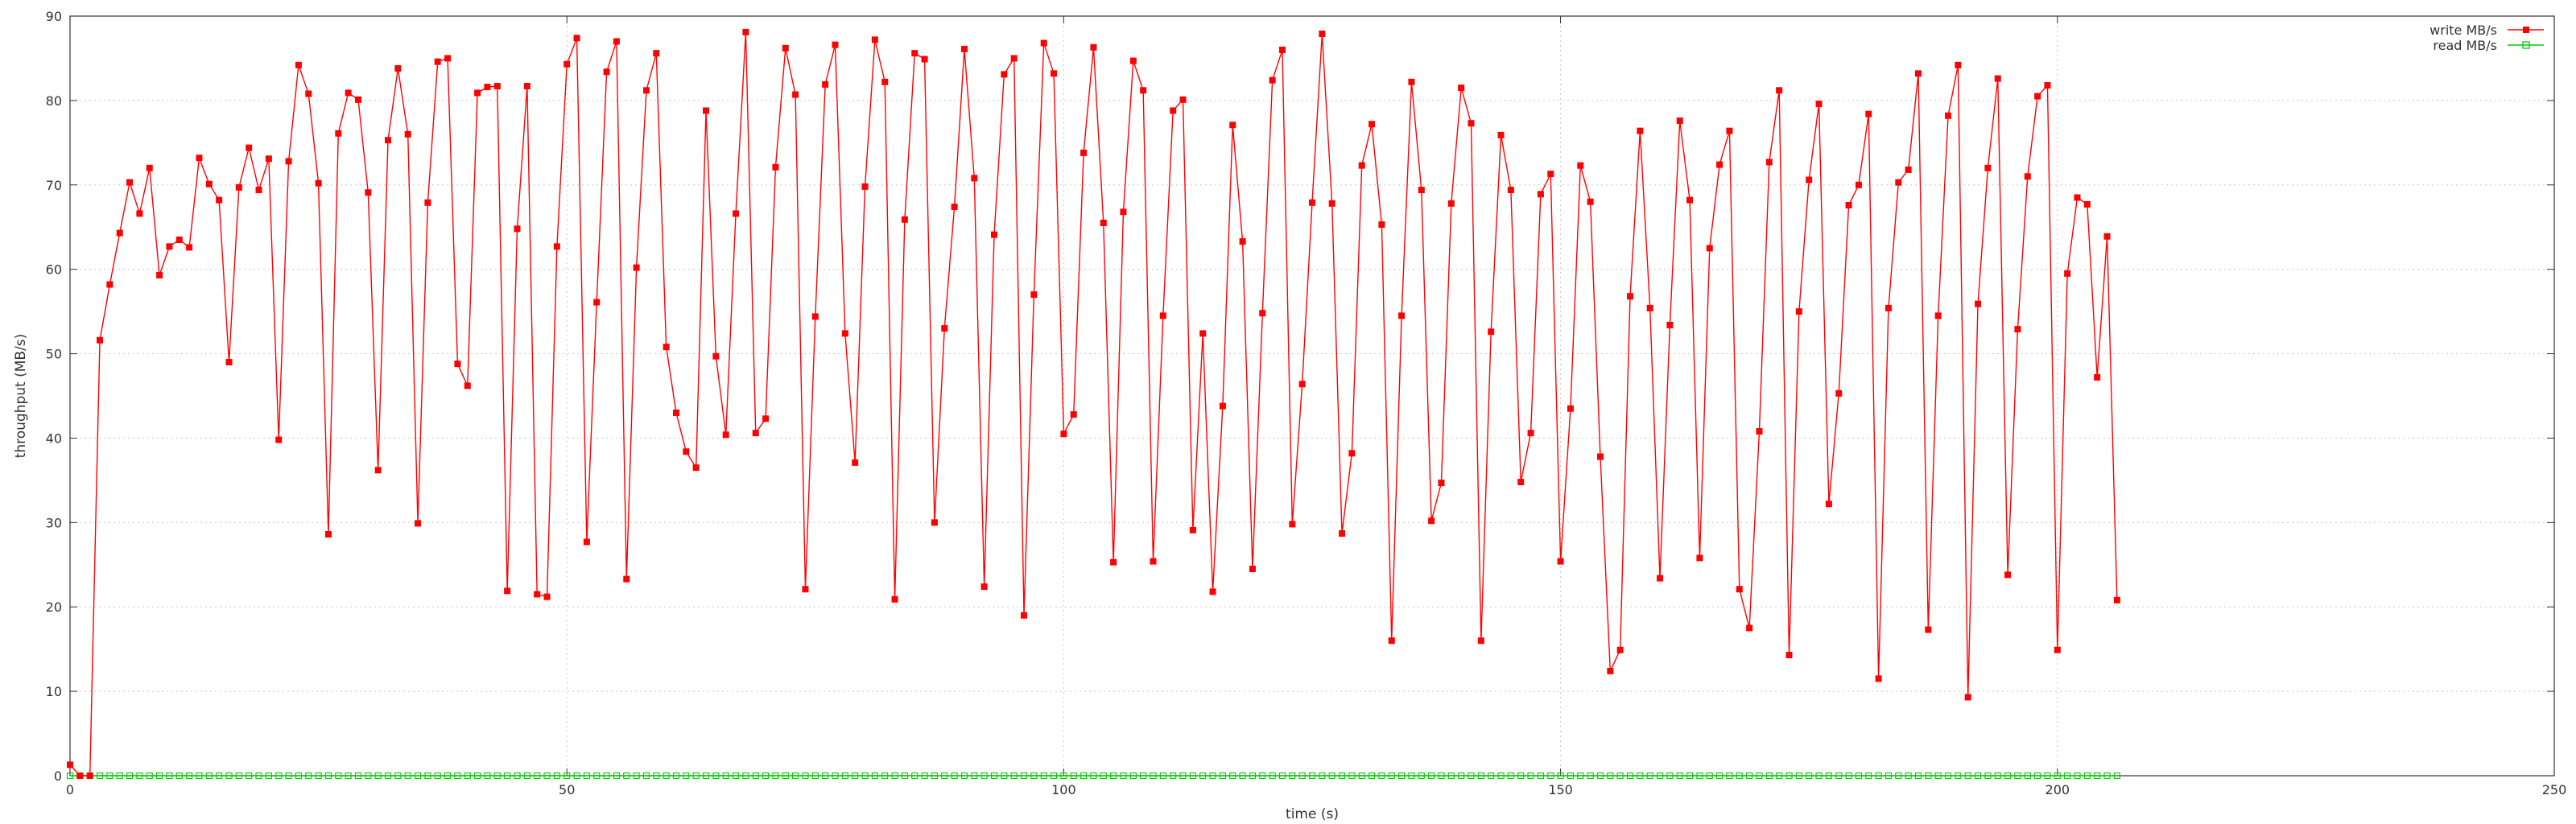  What do you see at coordinates (1560, 789) in the screenshot?
I see `x-tick-label: 150` at bounding box center [1560, 789].